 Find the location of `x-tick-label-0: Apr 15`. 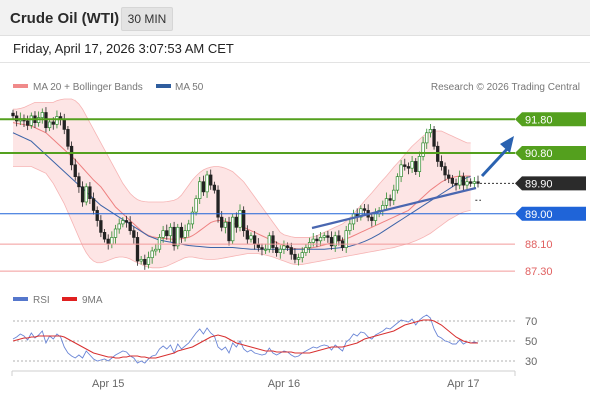

x-tick-label-0: Apr 15 is located at coordinates (108, 384).